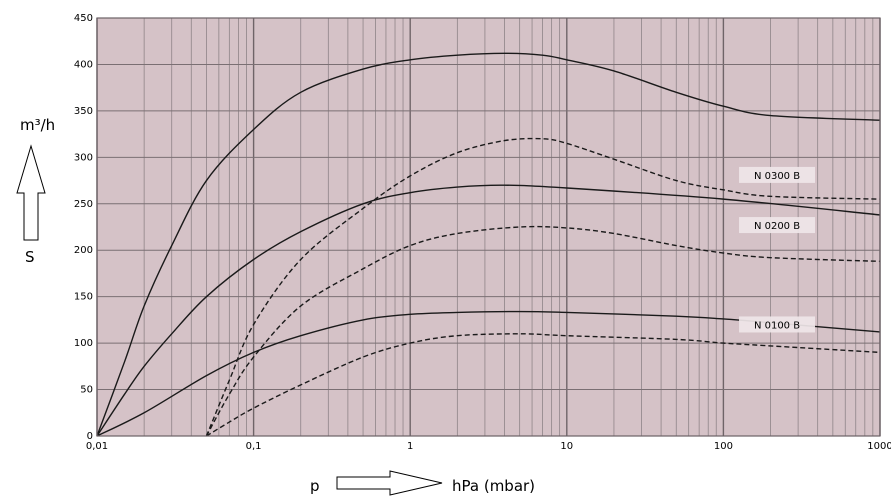 This screenshot has height=503, width=891. Describe the element at coordinates (723, 446) in the screenshot. I see `x-tick-label: 100` at that location.